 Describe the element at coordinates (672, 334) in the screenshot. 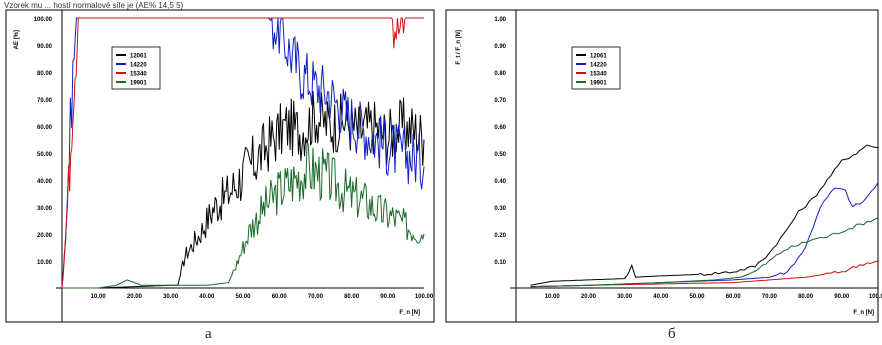

I see `panel-label-b: б` at that location.